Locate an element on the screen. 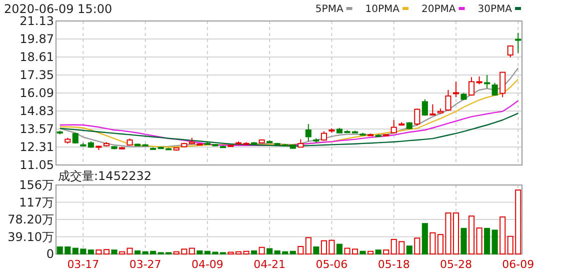  x-tick-label: 03-27 is located at coordinates (145, 264).